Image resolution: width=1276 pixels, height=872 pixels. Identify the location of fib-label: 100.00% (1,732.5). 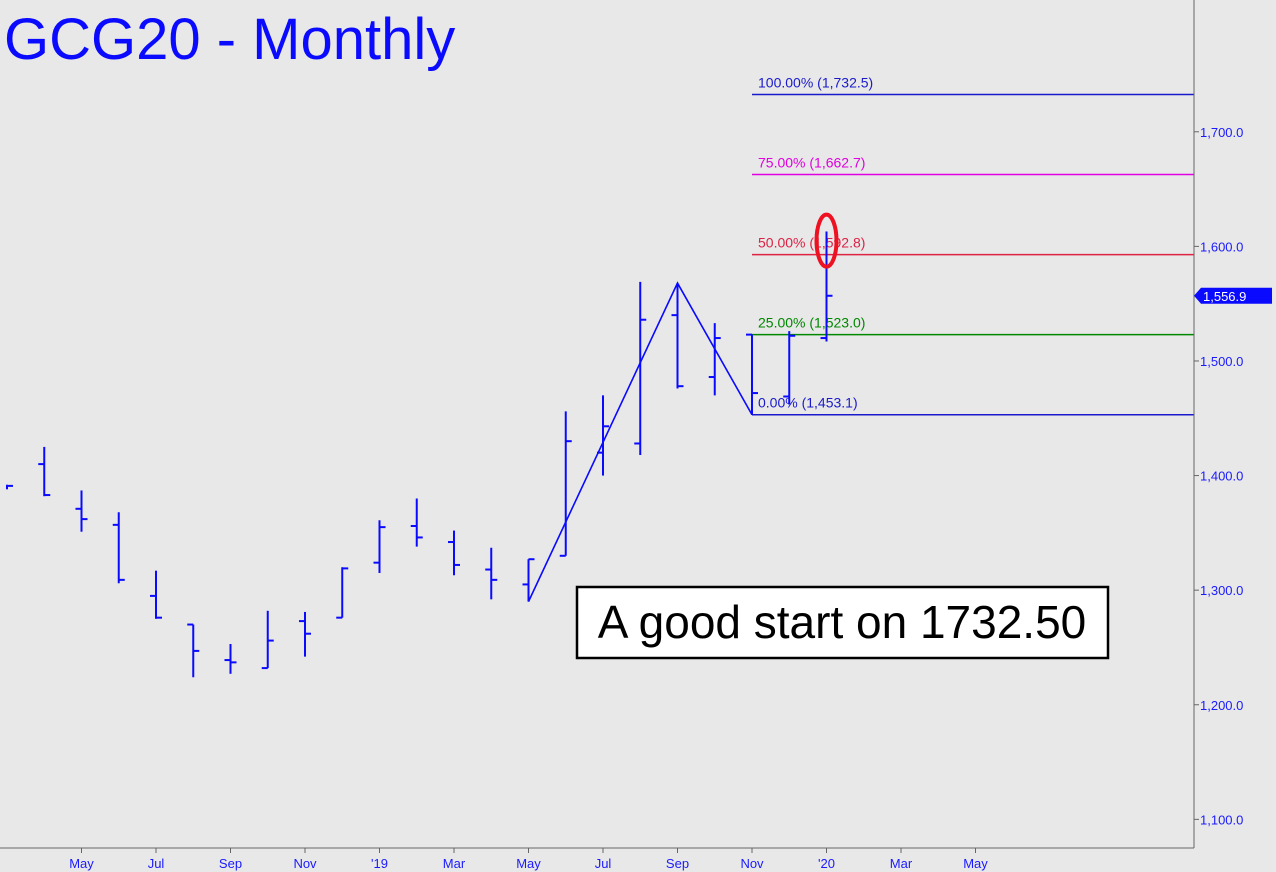
(815, 83).